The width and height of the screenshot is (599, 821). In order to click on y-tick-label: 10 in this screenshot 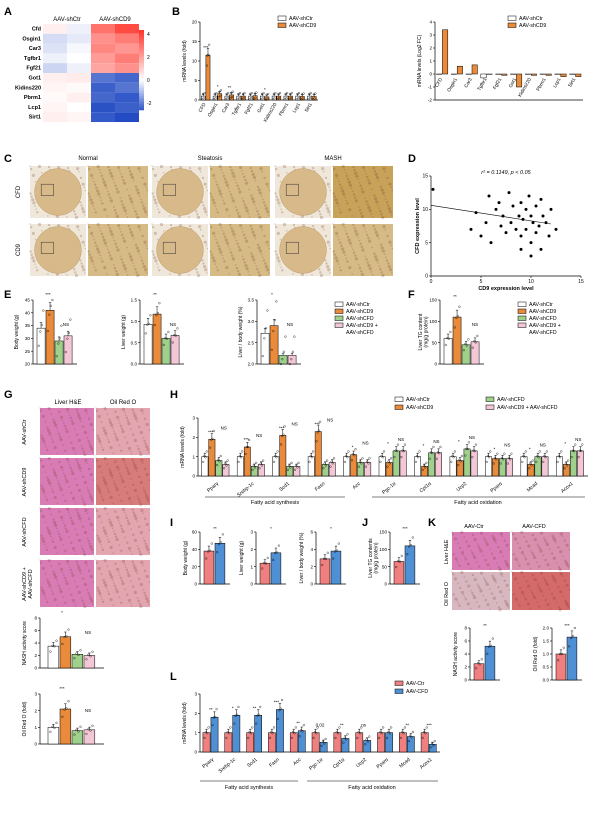, I will do `click(425, 210)`.